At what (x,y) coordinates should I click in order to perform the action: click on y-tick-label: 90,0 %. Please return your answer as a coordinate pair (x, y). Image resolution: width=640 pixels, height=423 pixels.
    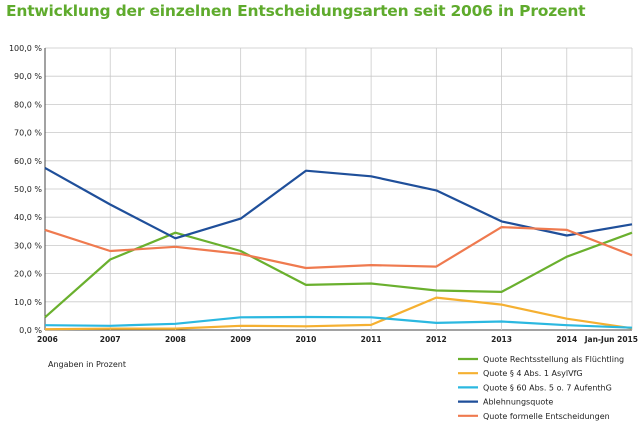
    Looking at the image, I should click on (28, 76).